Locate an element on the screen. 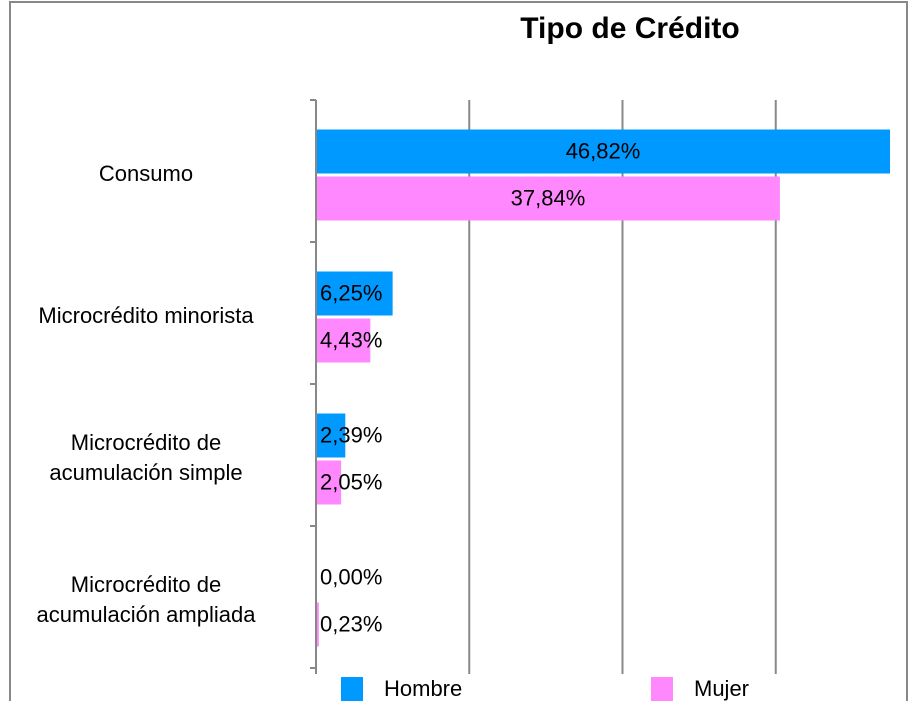 This screenshot has height=701, width=919. value-label: 6,25% is located at coordinates (351, 292).